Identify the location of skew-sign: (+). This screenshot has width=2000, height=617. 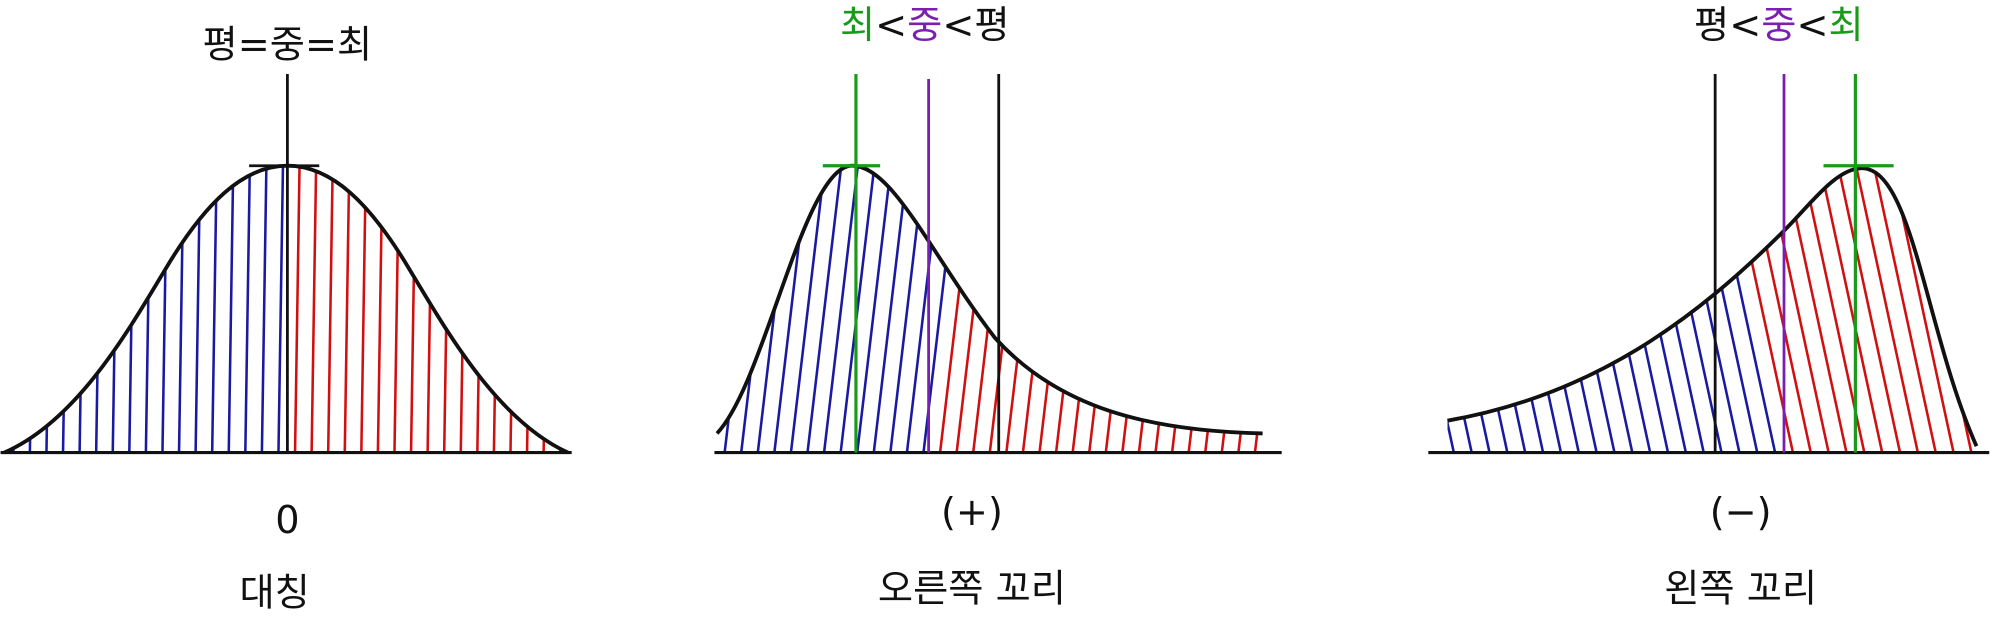
(972, 513).